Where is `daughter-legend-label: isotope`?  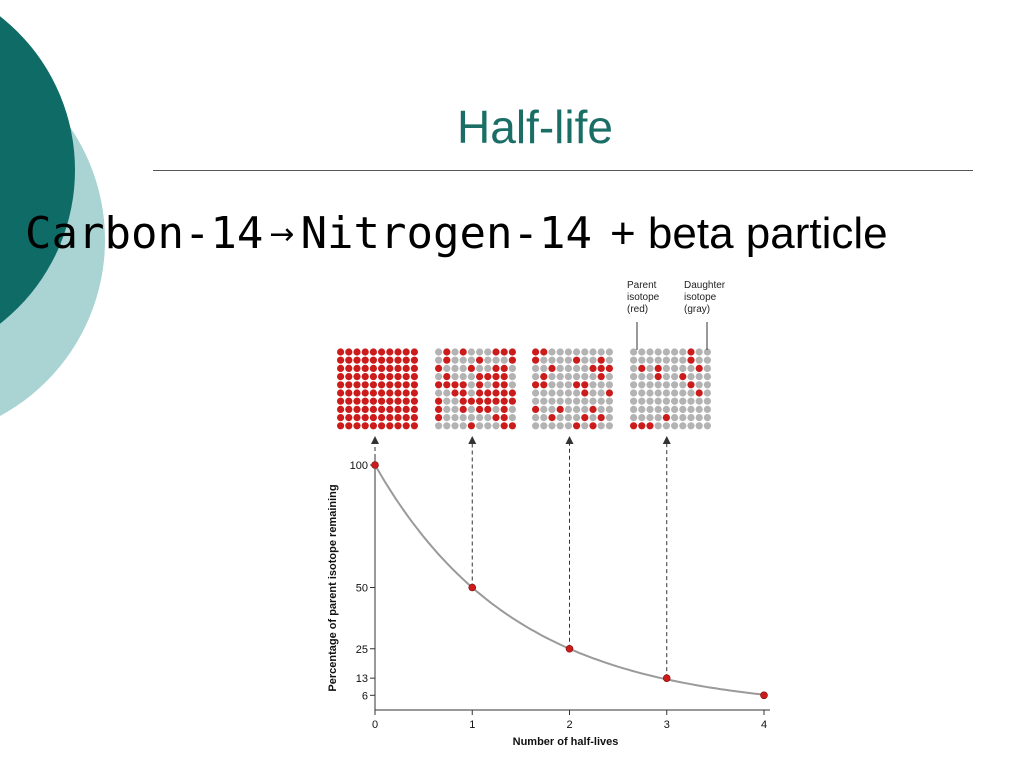
daughter-legend-label: isotope is located at coordinates (700, 297).